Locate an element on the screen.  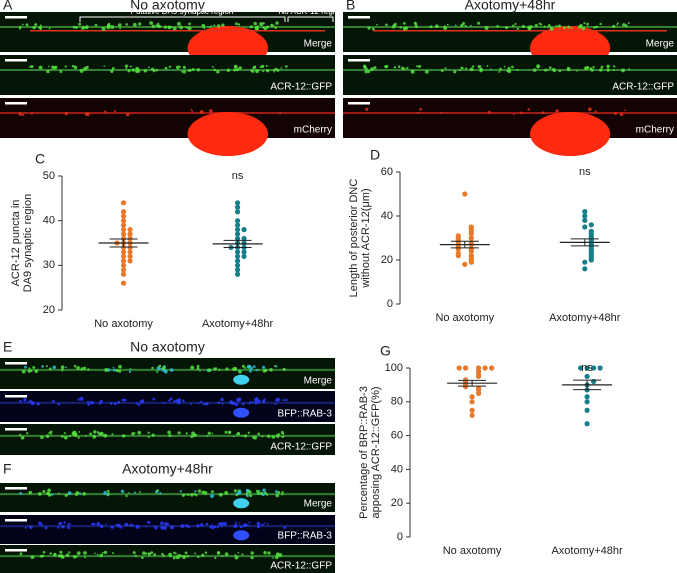
micrograph-bg is located at coordinates (167, 373).